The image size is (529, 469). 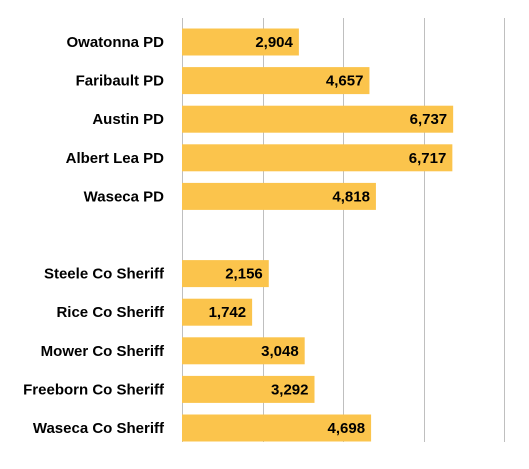 I want to click on data-label: 3,048, so click(x=280, y=351).